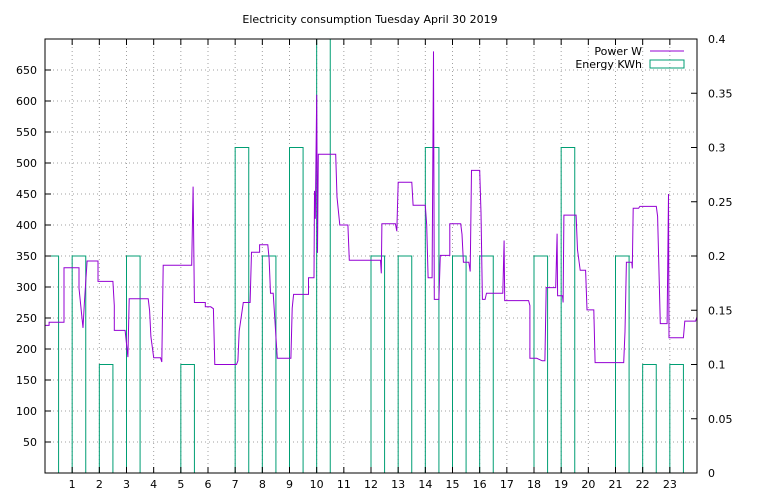  I want to click on y-tick-label: 600, so click(26, 101).